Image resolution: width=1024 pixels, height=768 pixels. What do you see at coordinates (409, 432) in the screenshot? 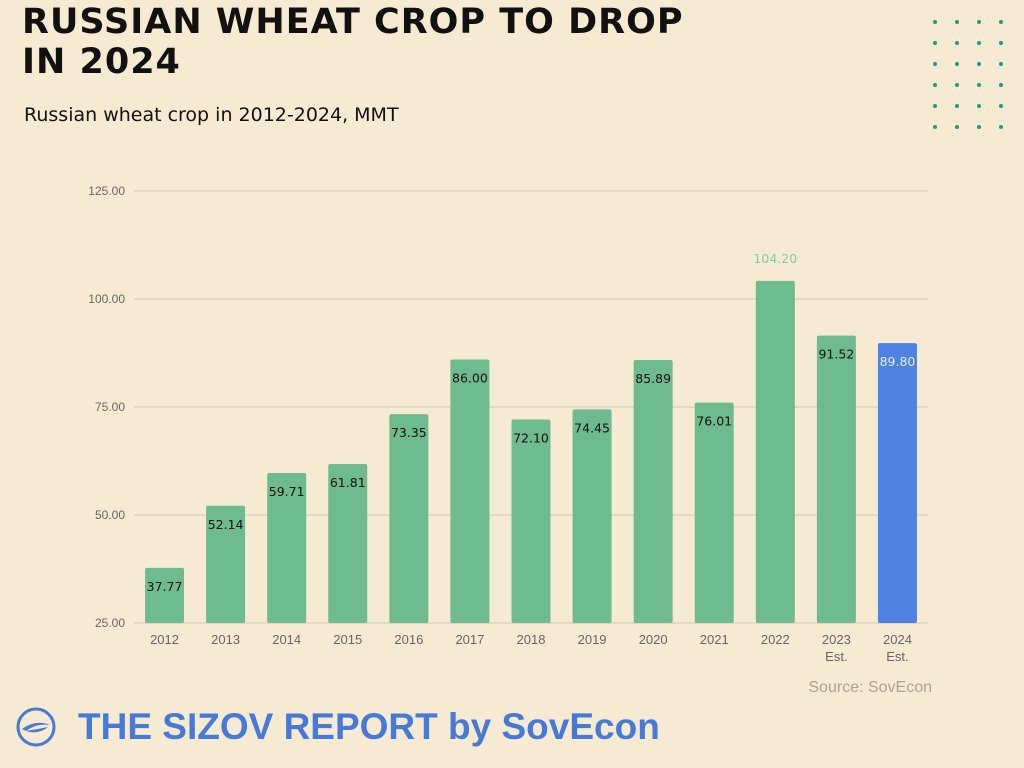
I see `data-label: 73.35` at bounding box center [409, 432].